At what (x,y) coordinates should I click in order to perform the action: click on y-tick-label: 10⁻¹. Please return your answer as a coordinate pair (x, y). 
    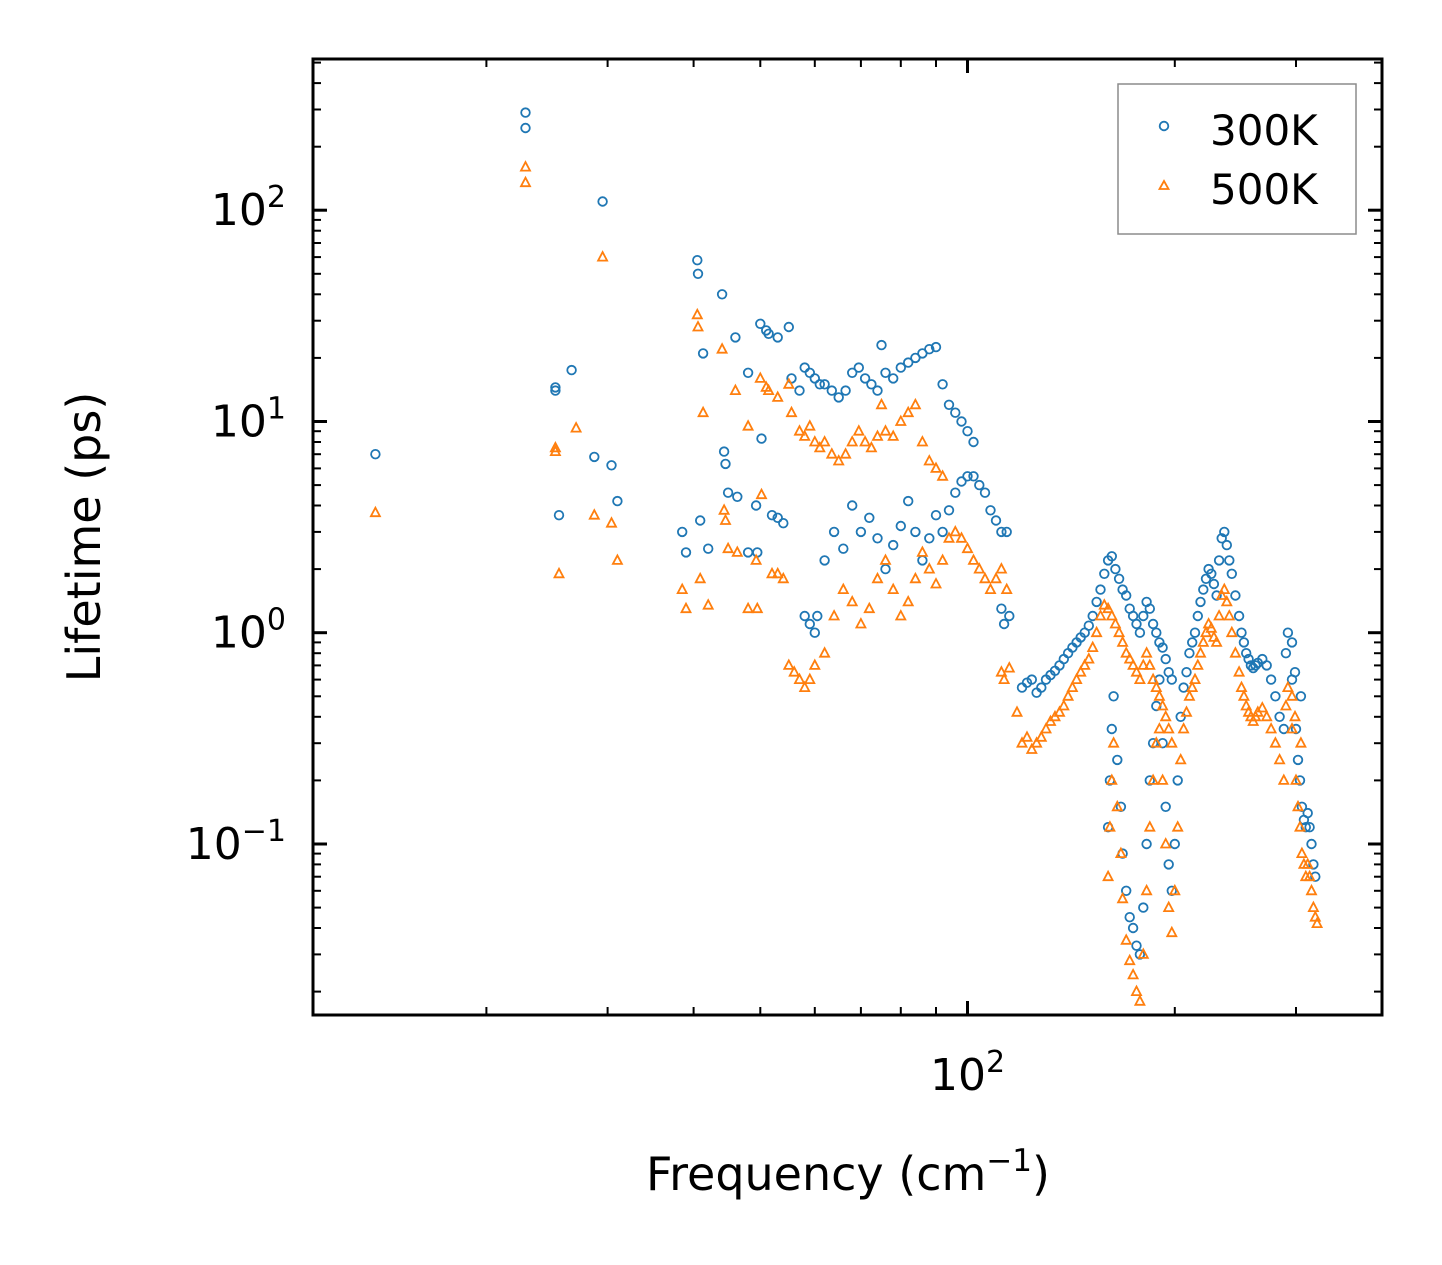
    Looking at the image, I should click on (236, 842).